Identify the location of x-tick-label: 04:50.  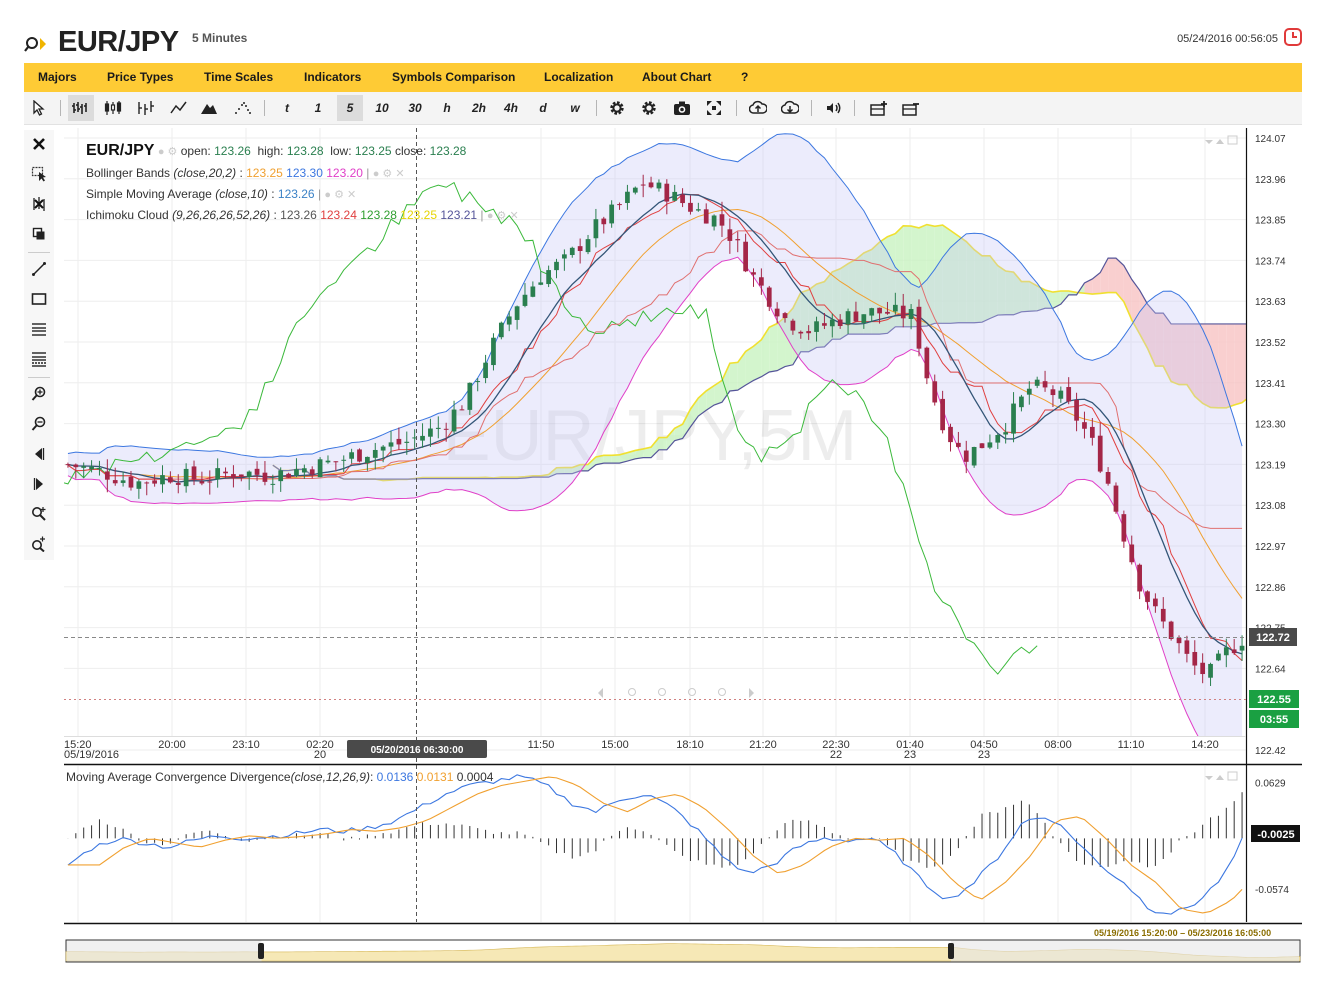
(984, 745).